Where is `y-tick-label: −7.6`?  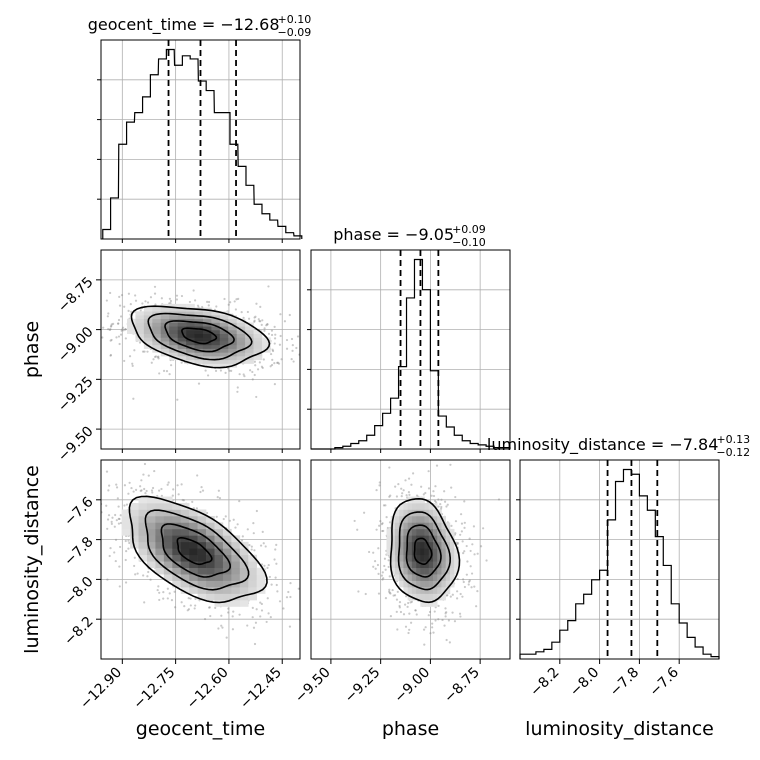
y-tick-label: −7.6 is located at coordinates (78, 511).